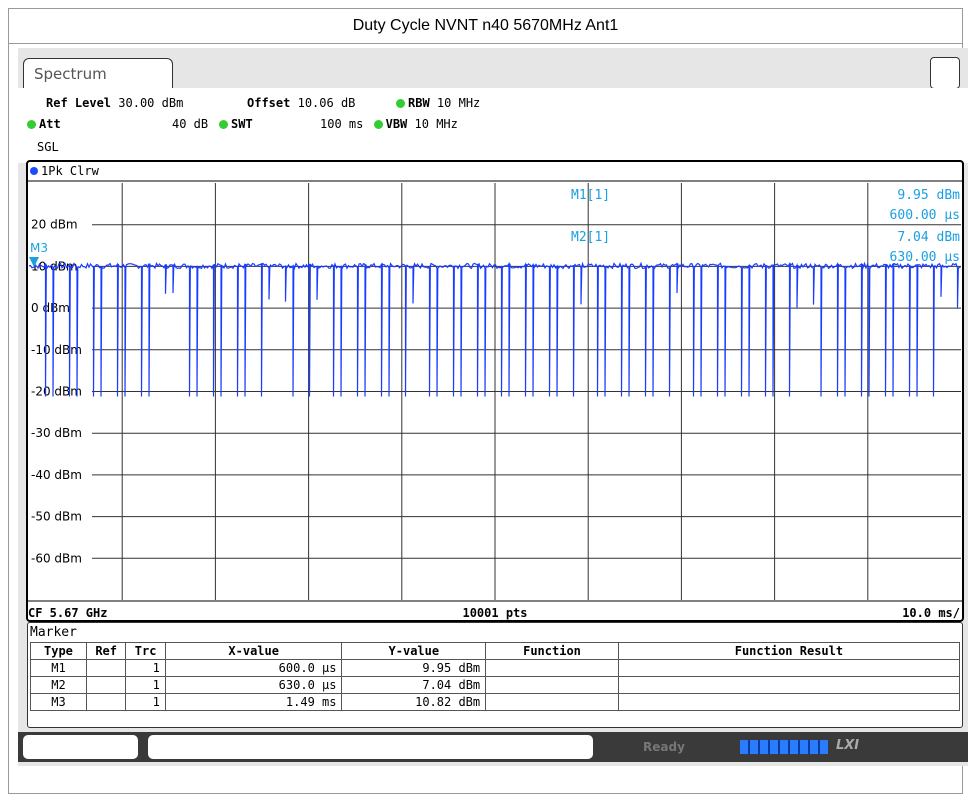 Image resolution: width=971 pixels, height=796 pixels. What do you see at coordinates (414, 685) in the screenshot?
I see `cell: 7.04 dBm` at bounding box center [414, 685].